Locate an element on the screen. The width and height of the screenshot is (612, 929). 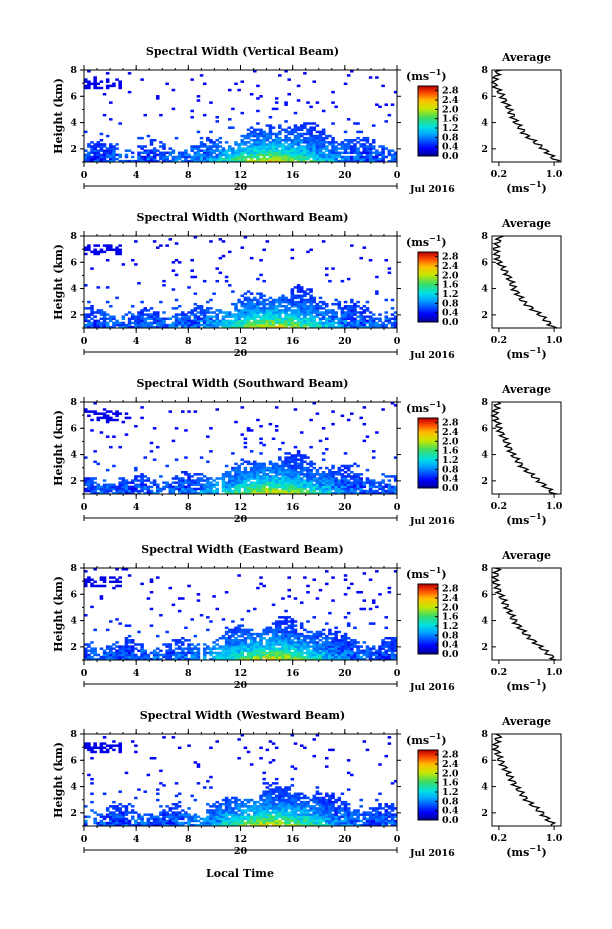
colorbar-frame is located at coordinates (428, 287).